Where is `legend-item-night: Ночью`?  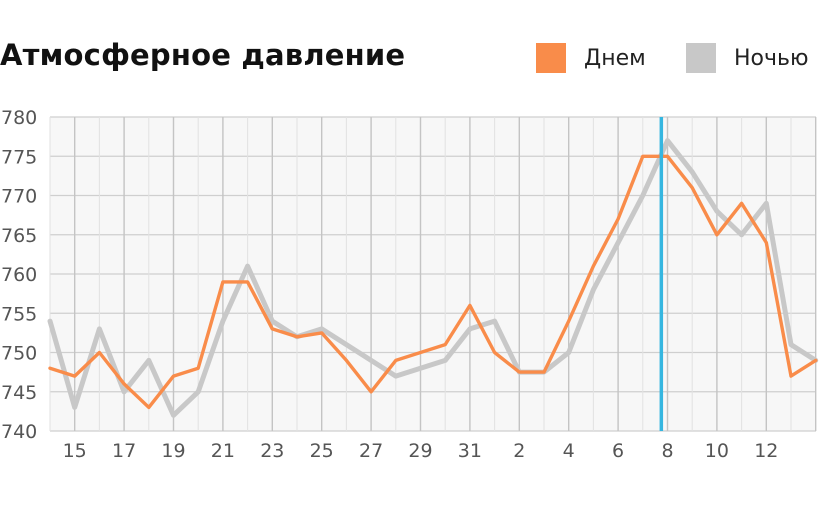 legend-item-night: Ночью is located at coordinates (747, 58).